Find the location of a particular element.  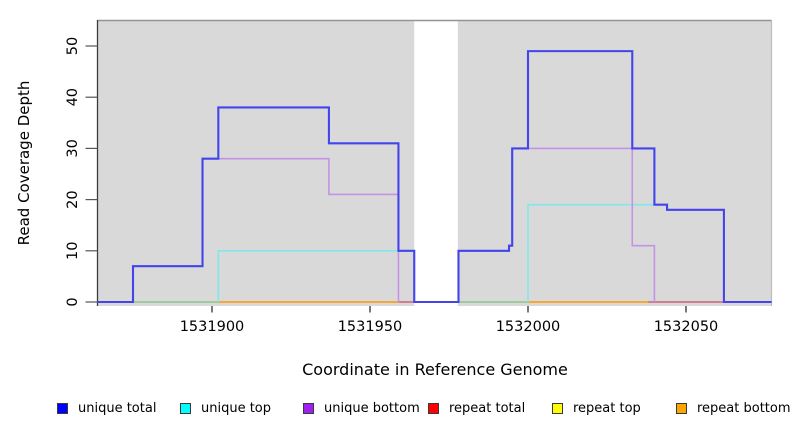

legend-label: repeat total is located at coordinates (487, 408).